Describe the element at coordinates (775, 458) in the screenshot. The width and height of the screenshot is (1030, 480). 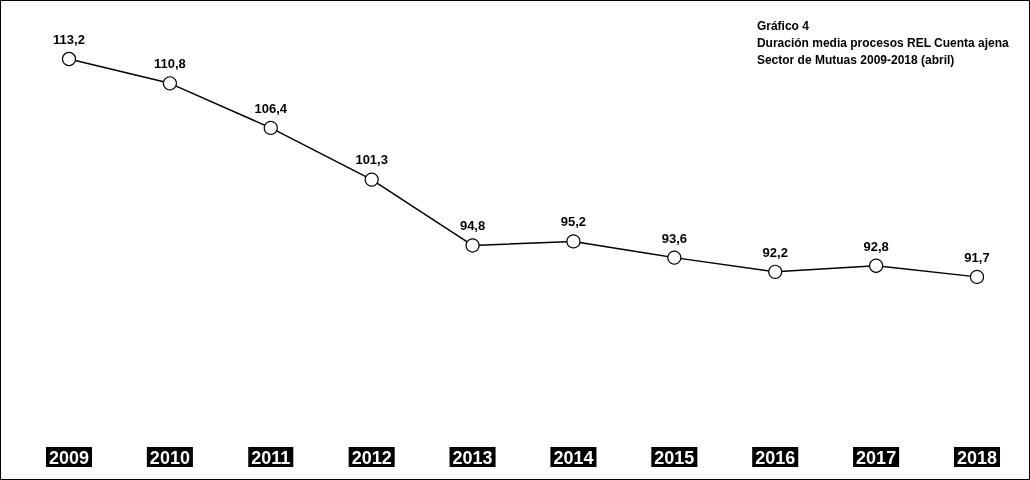
I see `x-tick-label: 2016` at that location.